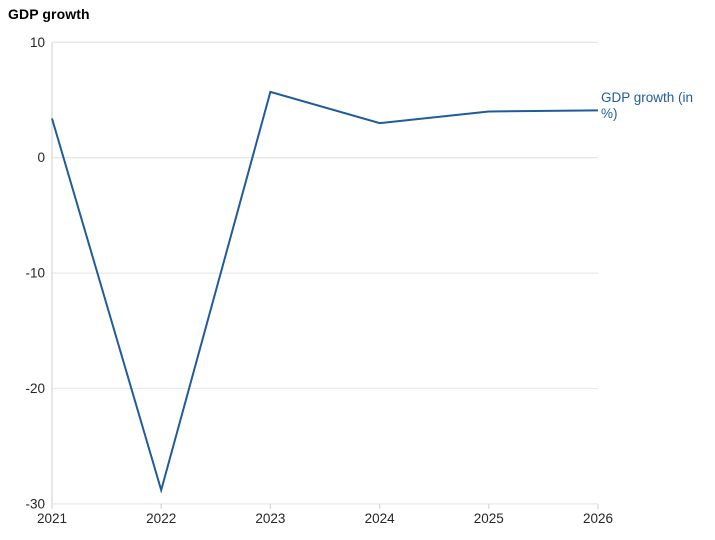 The width and height of the screenshot is (715, 540). I want to click on y-axis-tick-label: -10, so click(35, 273).